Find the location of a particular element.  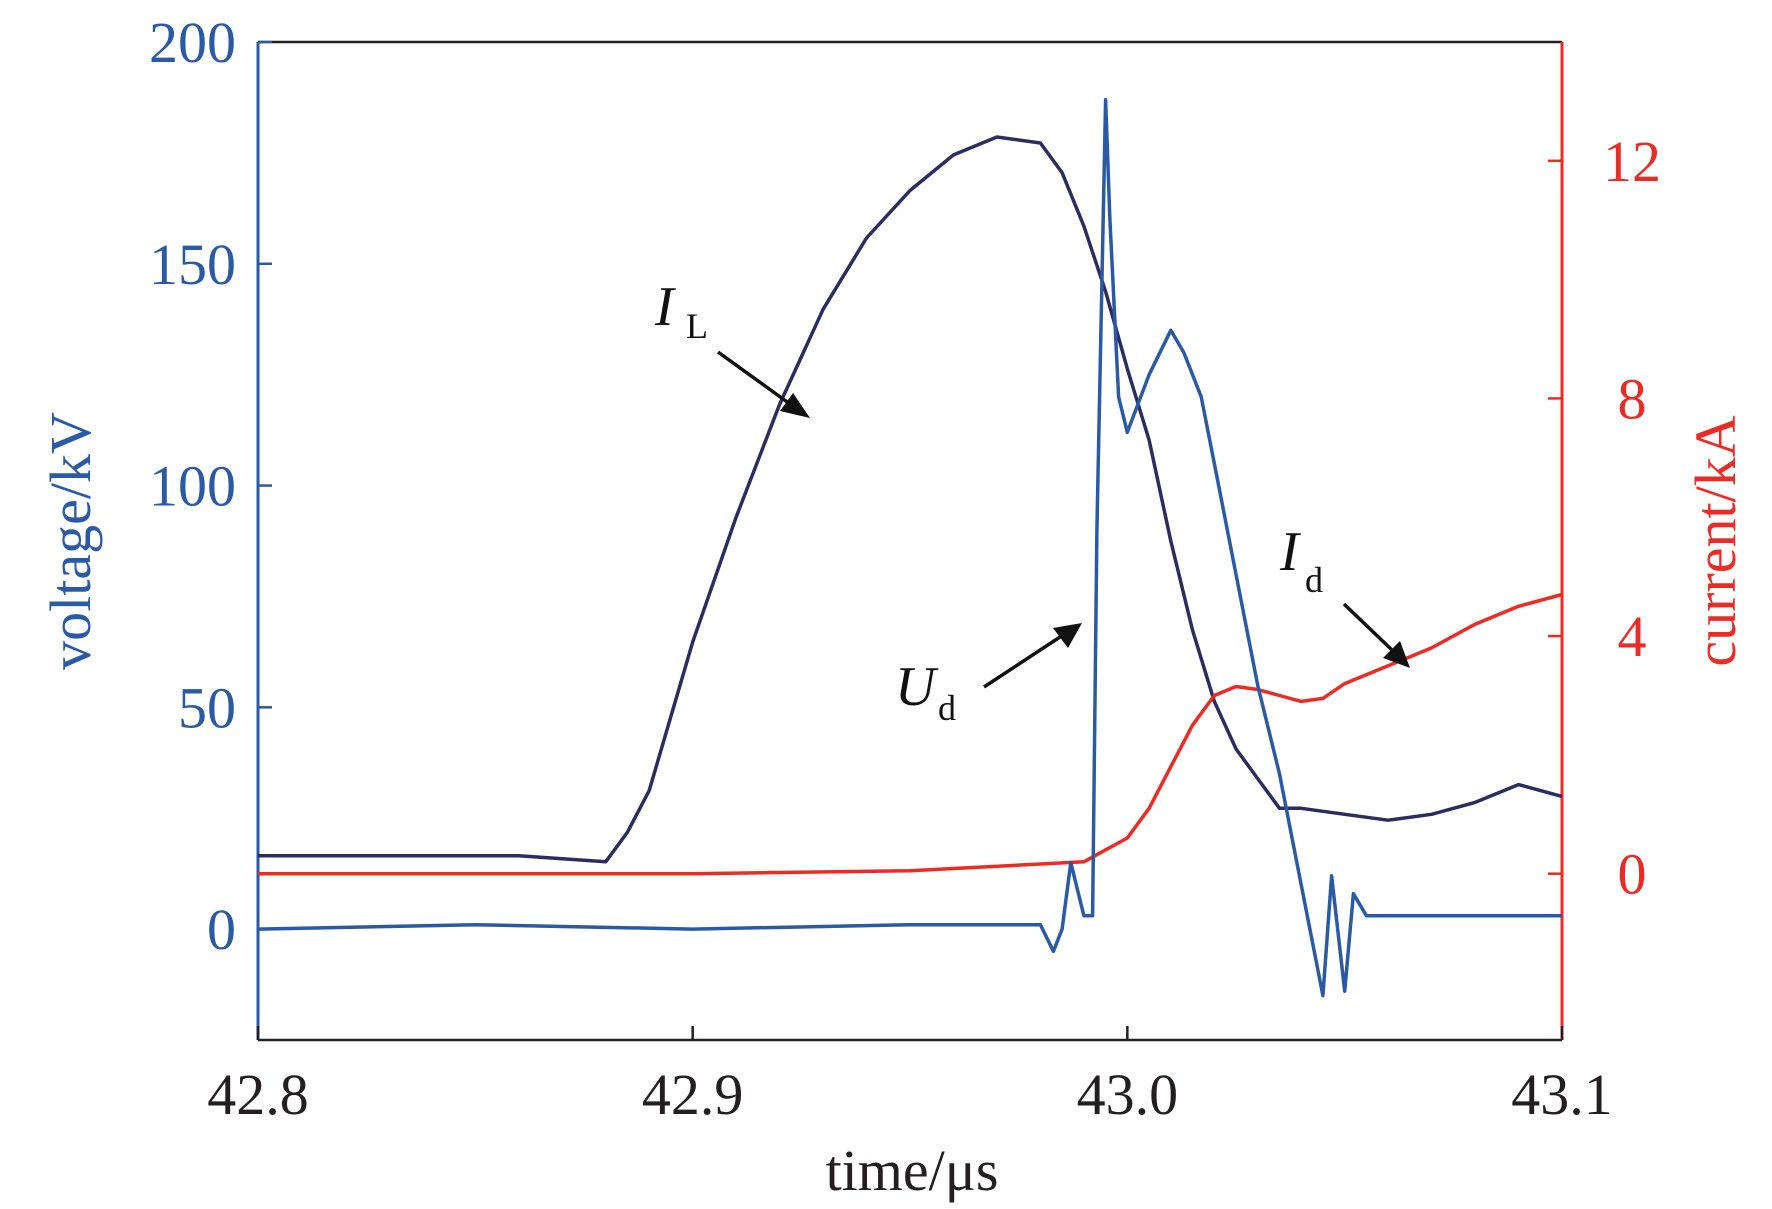

y-right-axis-ticks: 0 4 8 12 is located at coordinates (1604, 518).